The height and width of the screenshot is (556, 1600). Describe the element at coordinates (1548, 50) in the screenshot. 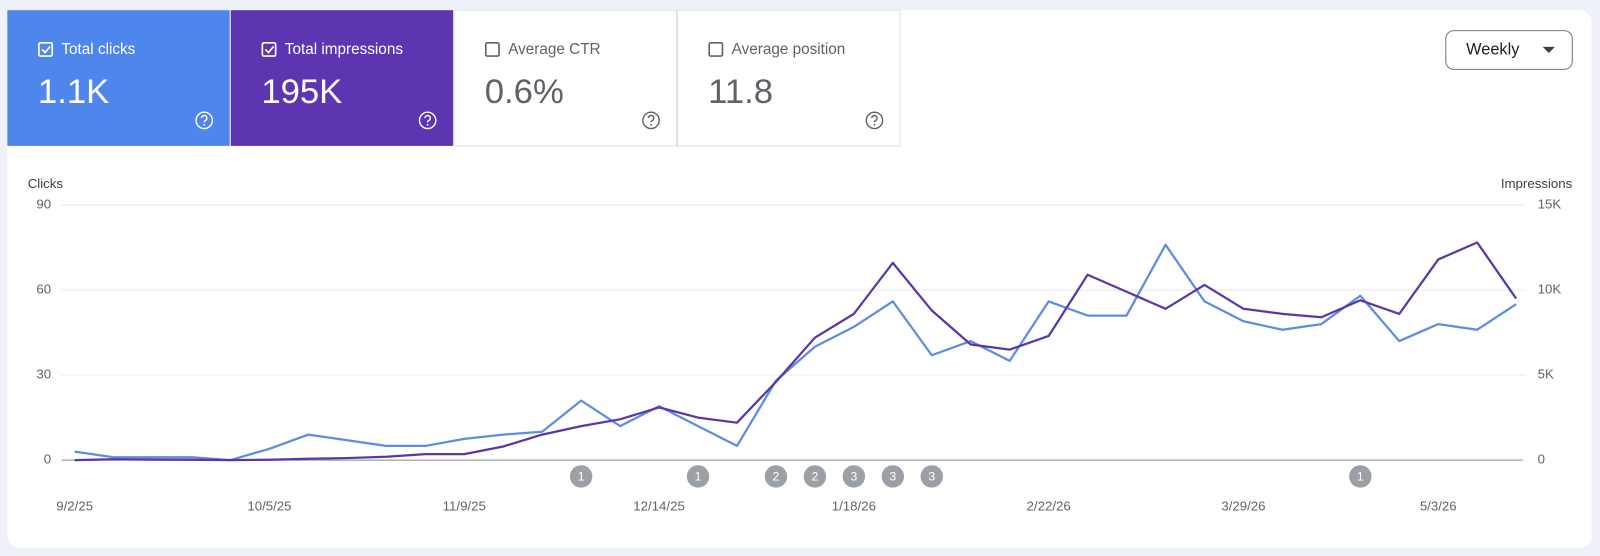

I see `dropdown-arrow` at that location.